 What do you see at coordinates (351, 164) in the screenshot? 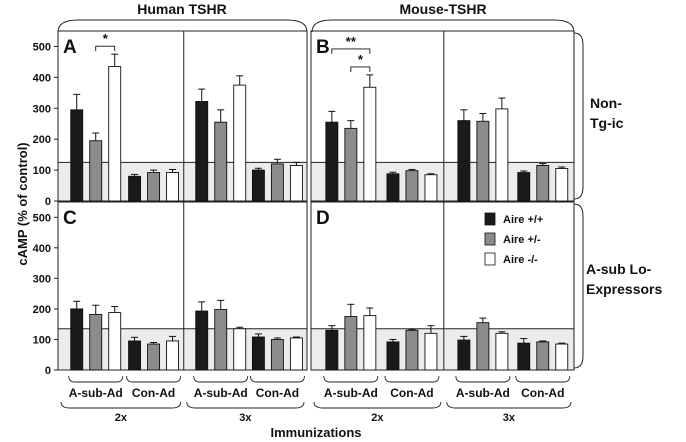
I see `panel-b-bar-2x-a-sub-ad-s1` at bounding box center [351, 164].